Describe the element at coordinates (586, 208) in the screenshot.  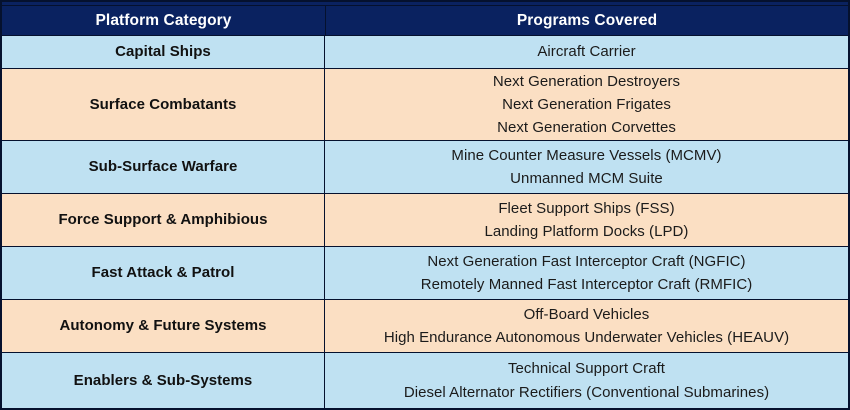
I see `program-item: Fleet Support Ships (FSS)` at that location.